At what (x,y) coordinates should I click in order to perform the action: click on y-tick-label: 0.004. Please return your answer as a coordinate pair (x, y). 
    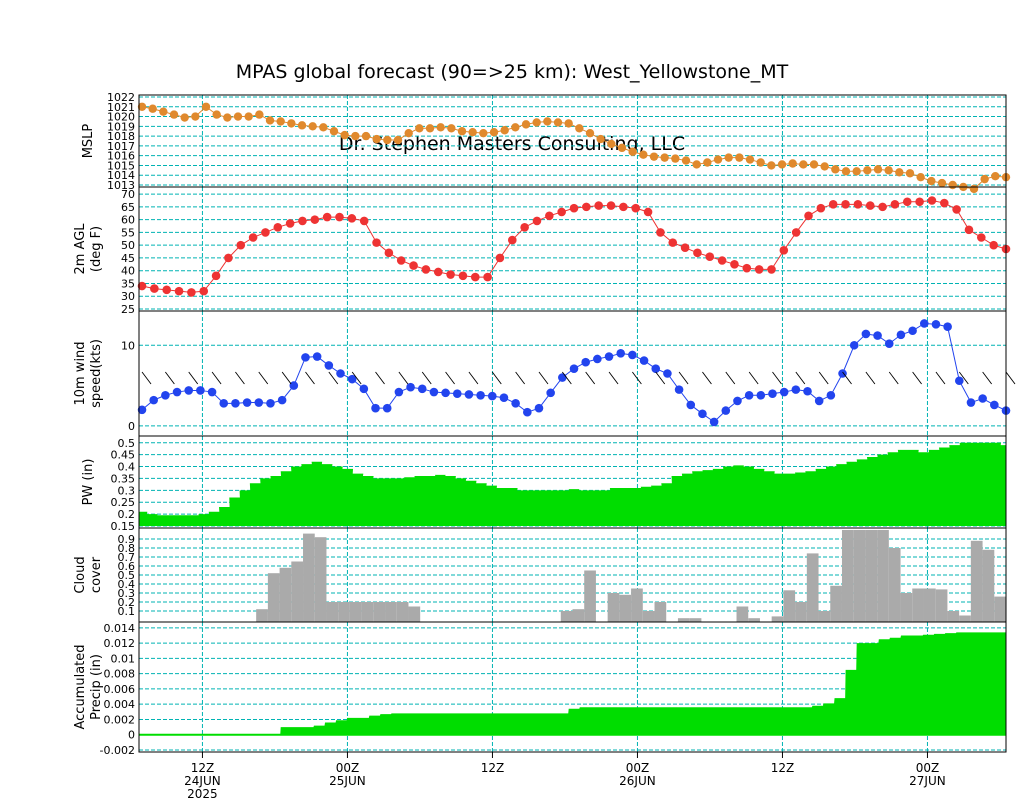
    Looking at the image, I should click on (120, 704).